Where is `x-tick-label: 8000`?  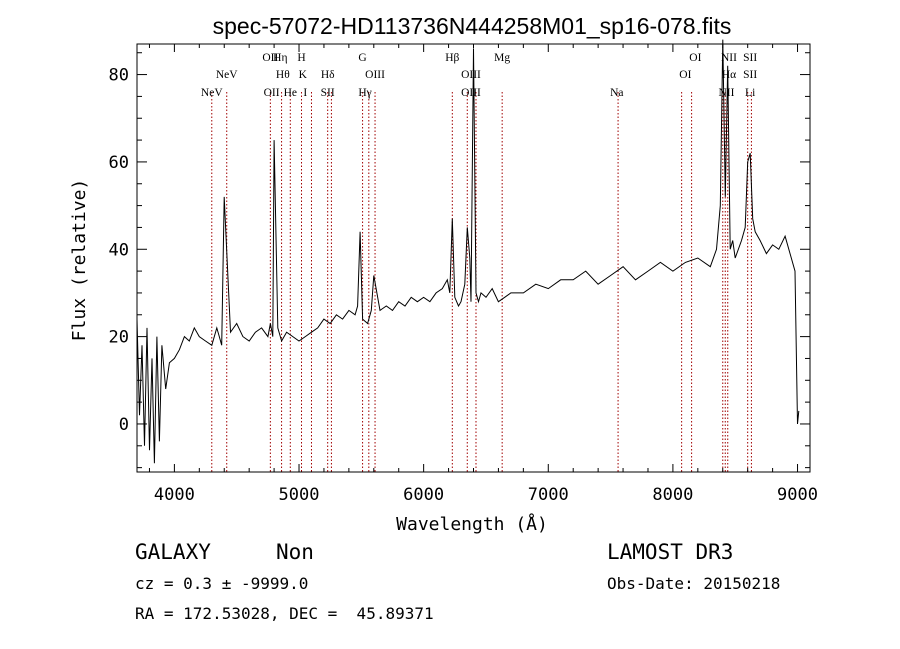 x-tick-label: 8000 is located at coordinates (672, 495).